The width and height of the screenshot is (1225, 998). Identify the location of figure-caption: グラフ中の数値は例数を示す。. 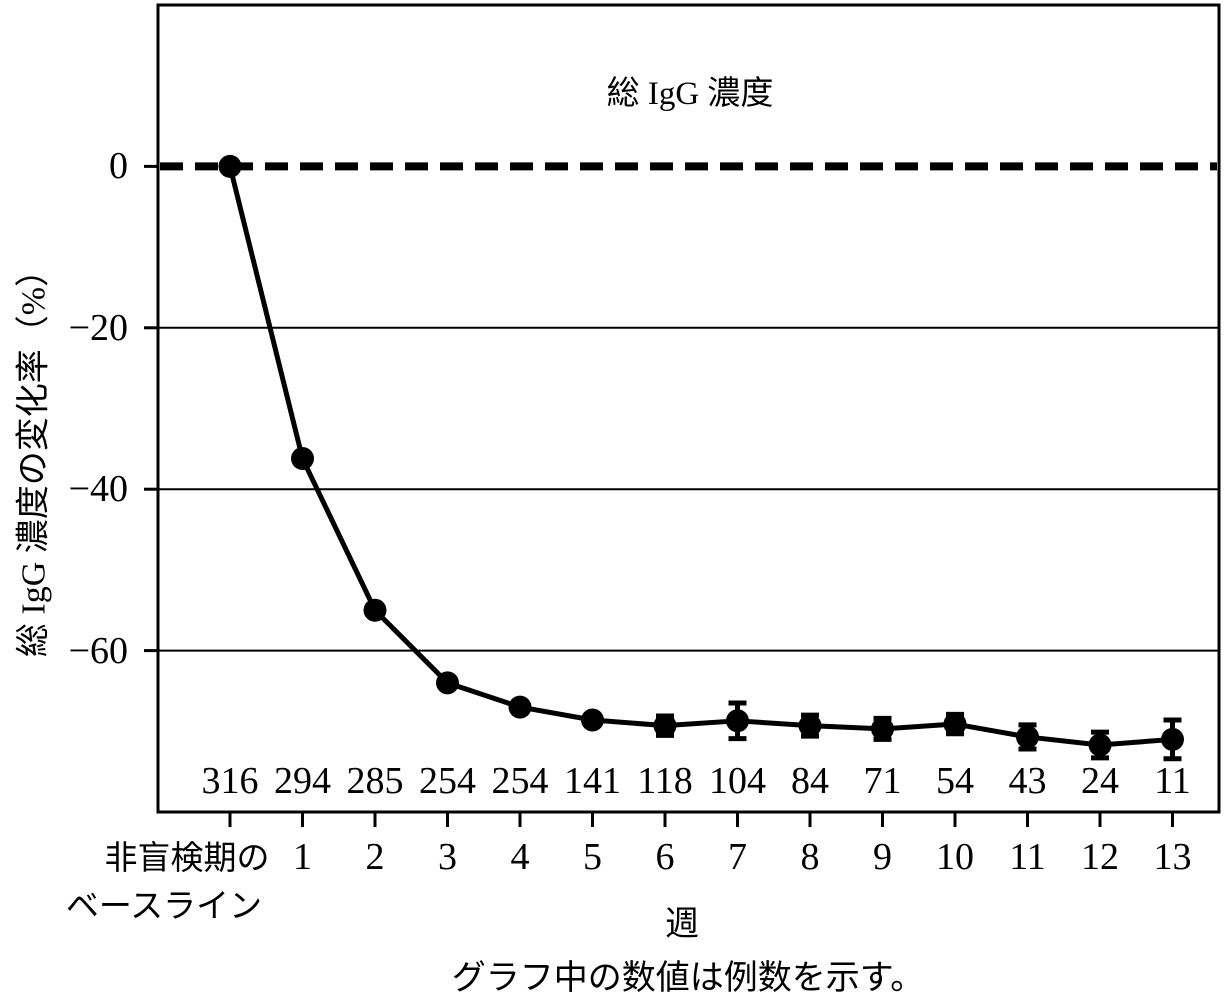
(688, 978).